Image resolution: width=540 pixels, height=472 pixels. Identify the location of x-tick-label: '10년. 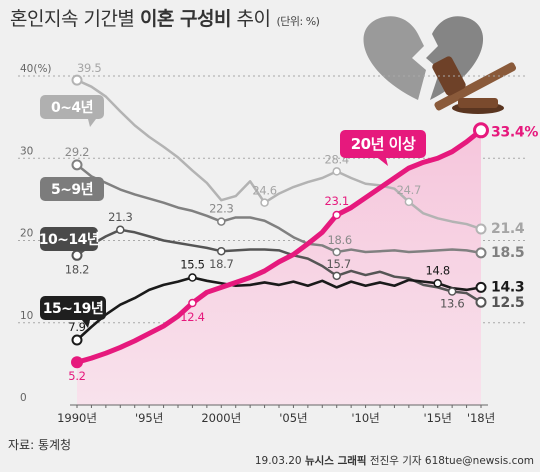
(365, 418).